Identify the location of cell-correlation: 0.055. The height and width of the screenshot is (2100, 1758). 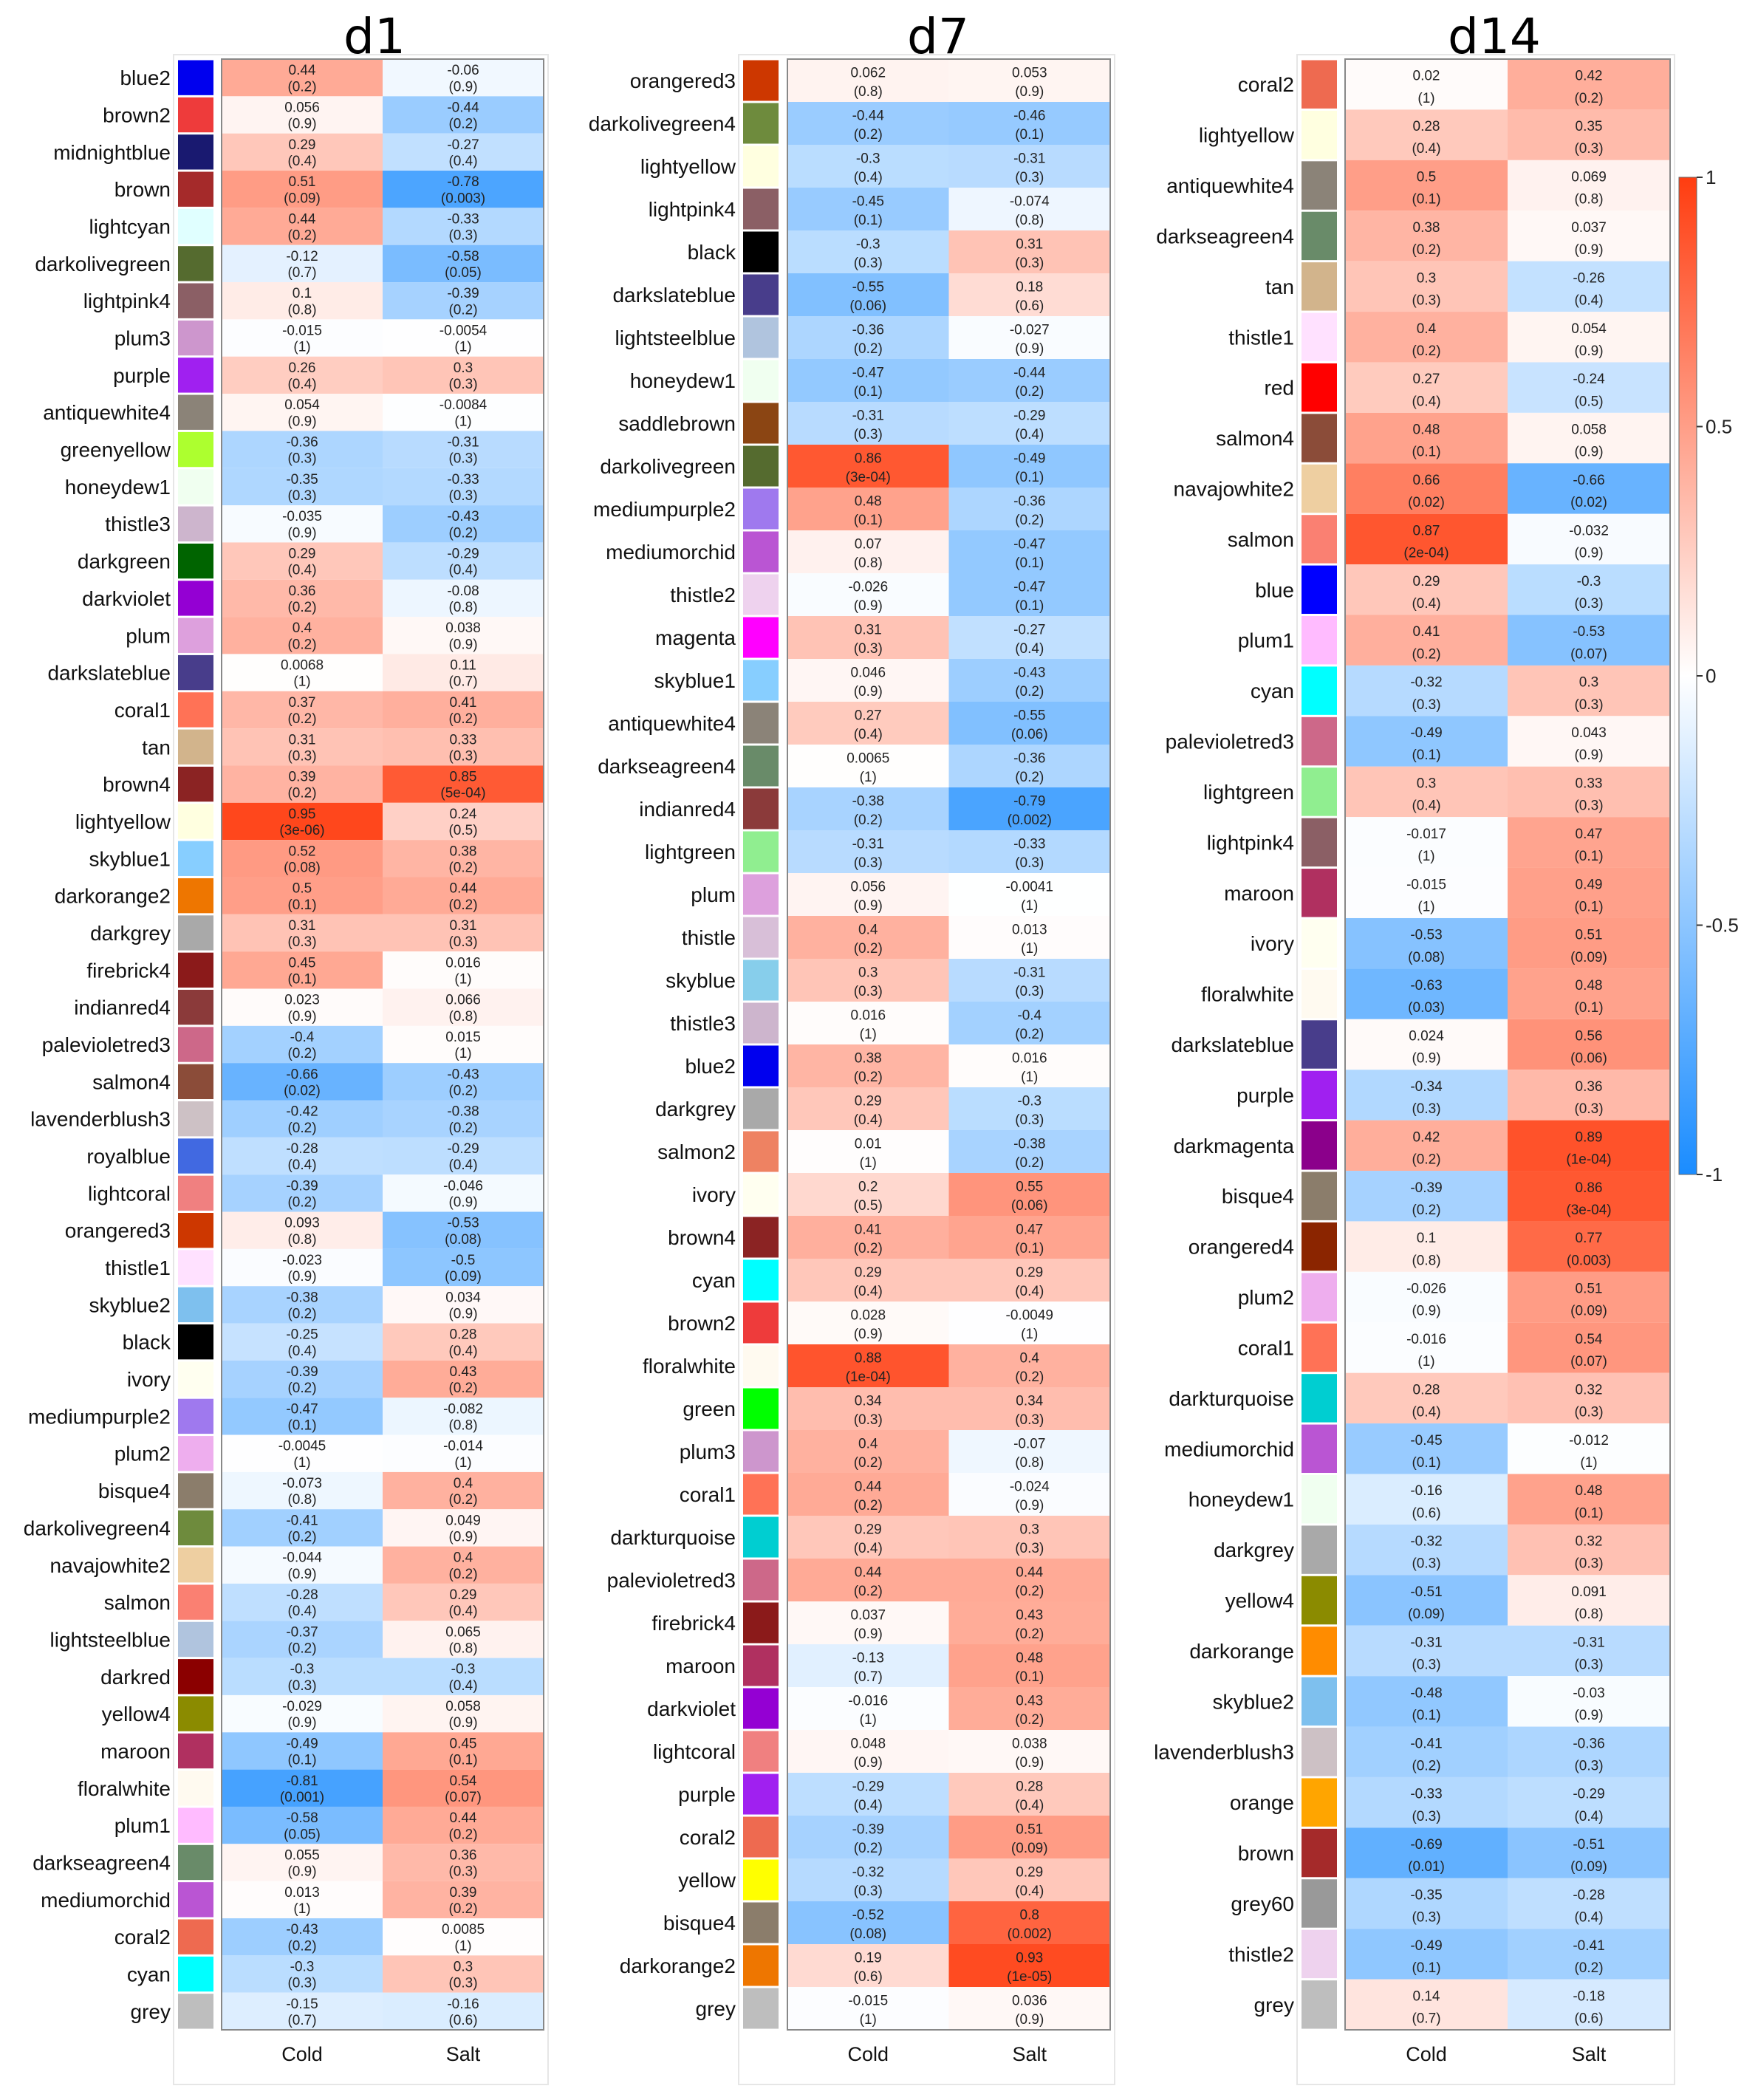
(302, 1855).